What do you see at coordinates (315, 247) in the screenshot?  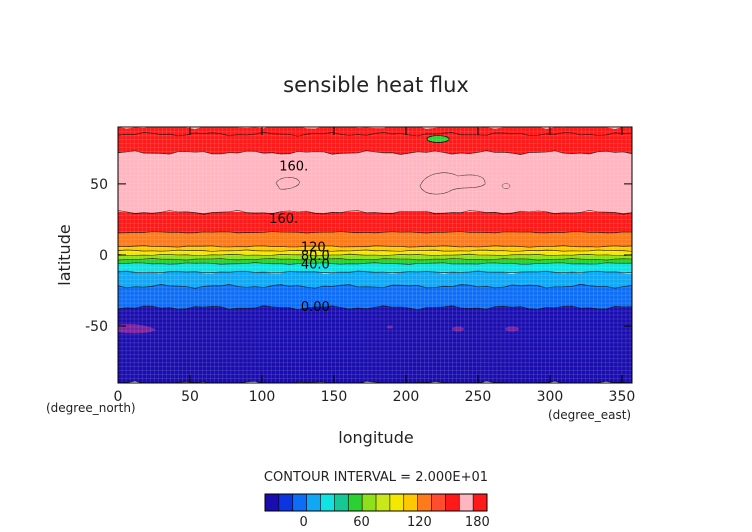 I see `contour-label: 120.` at bounding box center [315, 247].